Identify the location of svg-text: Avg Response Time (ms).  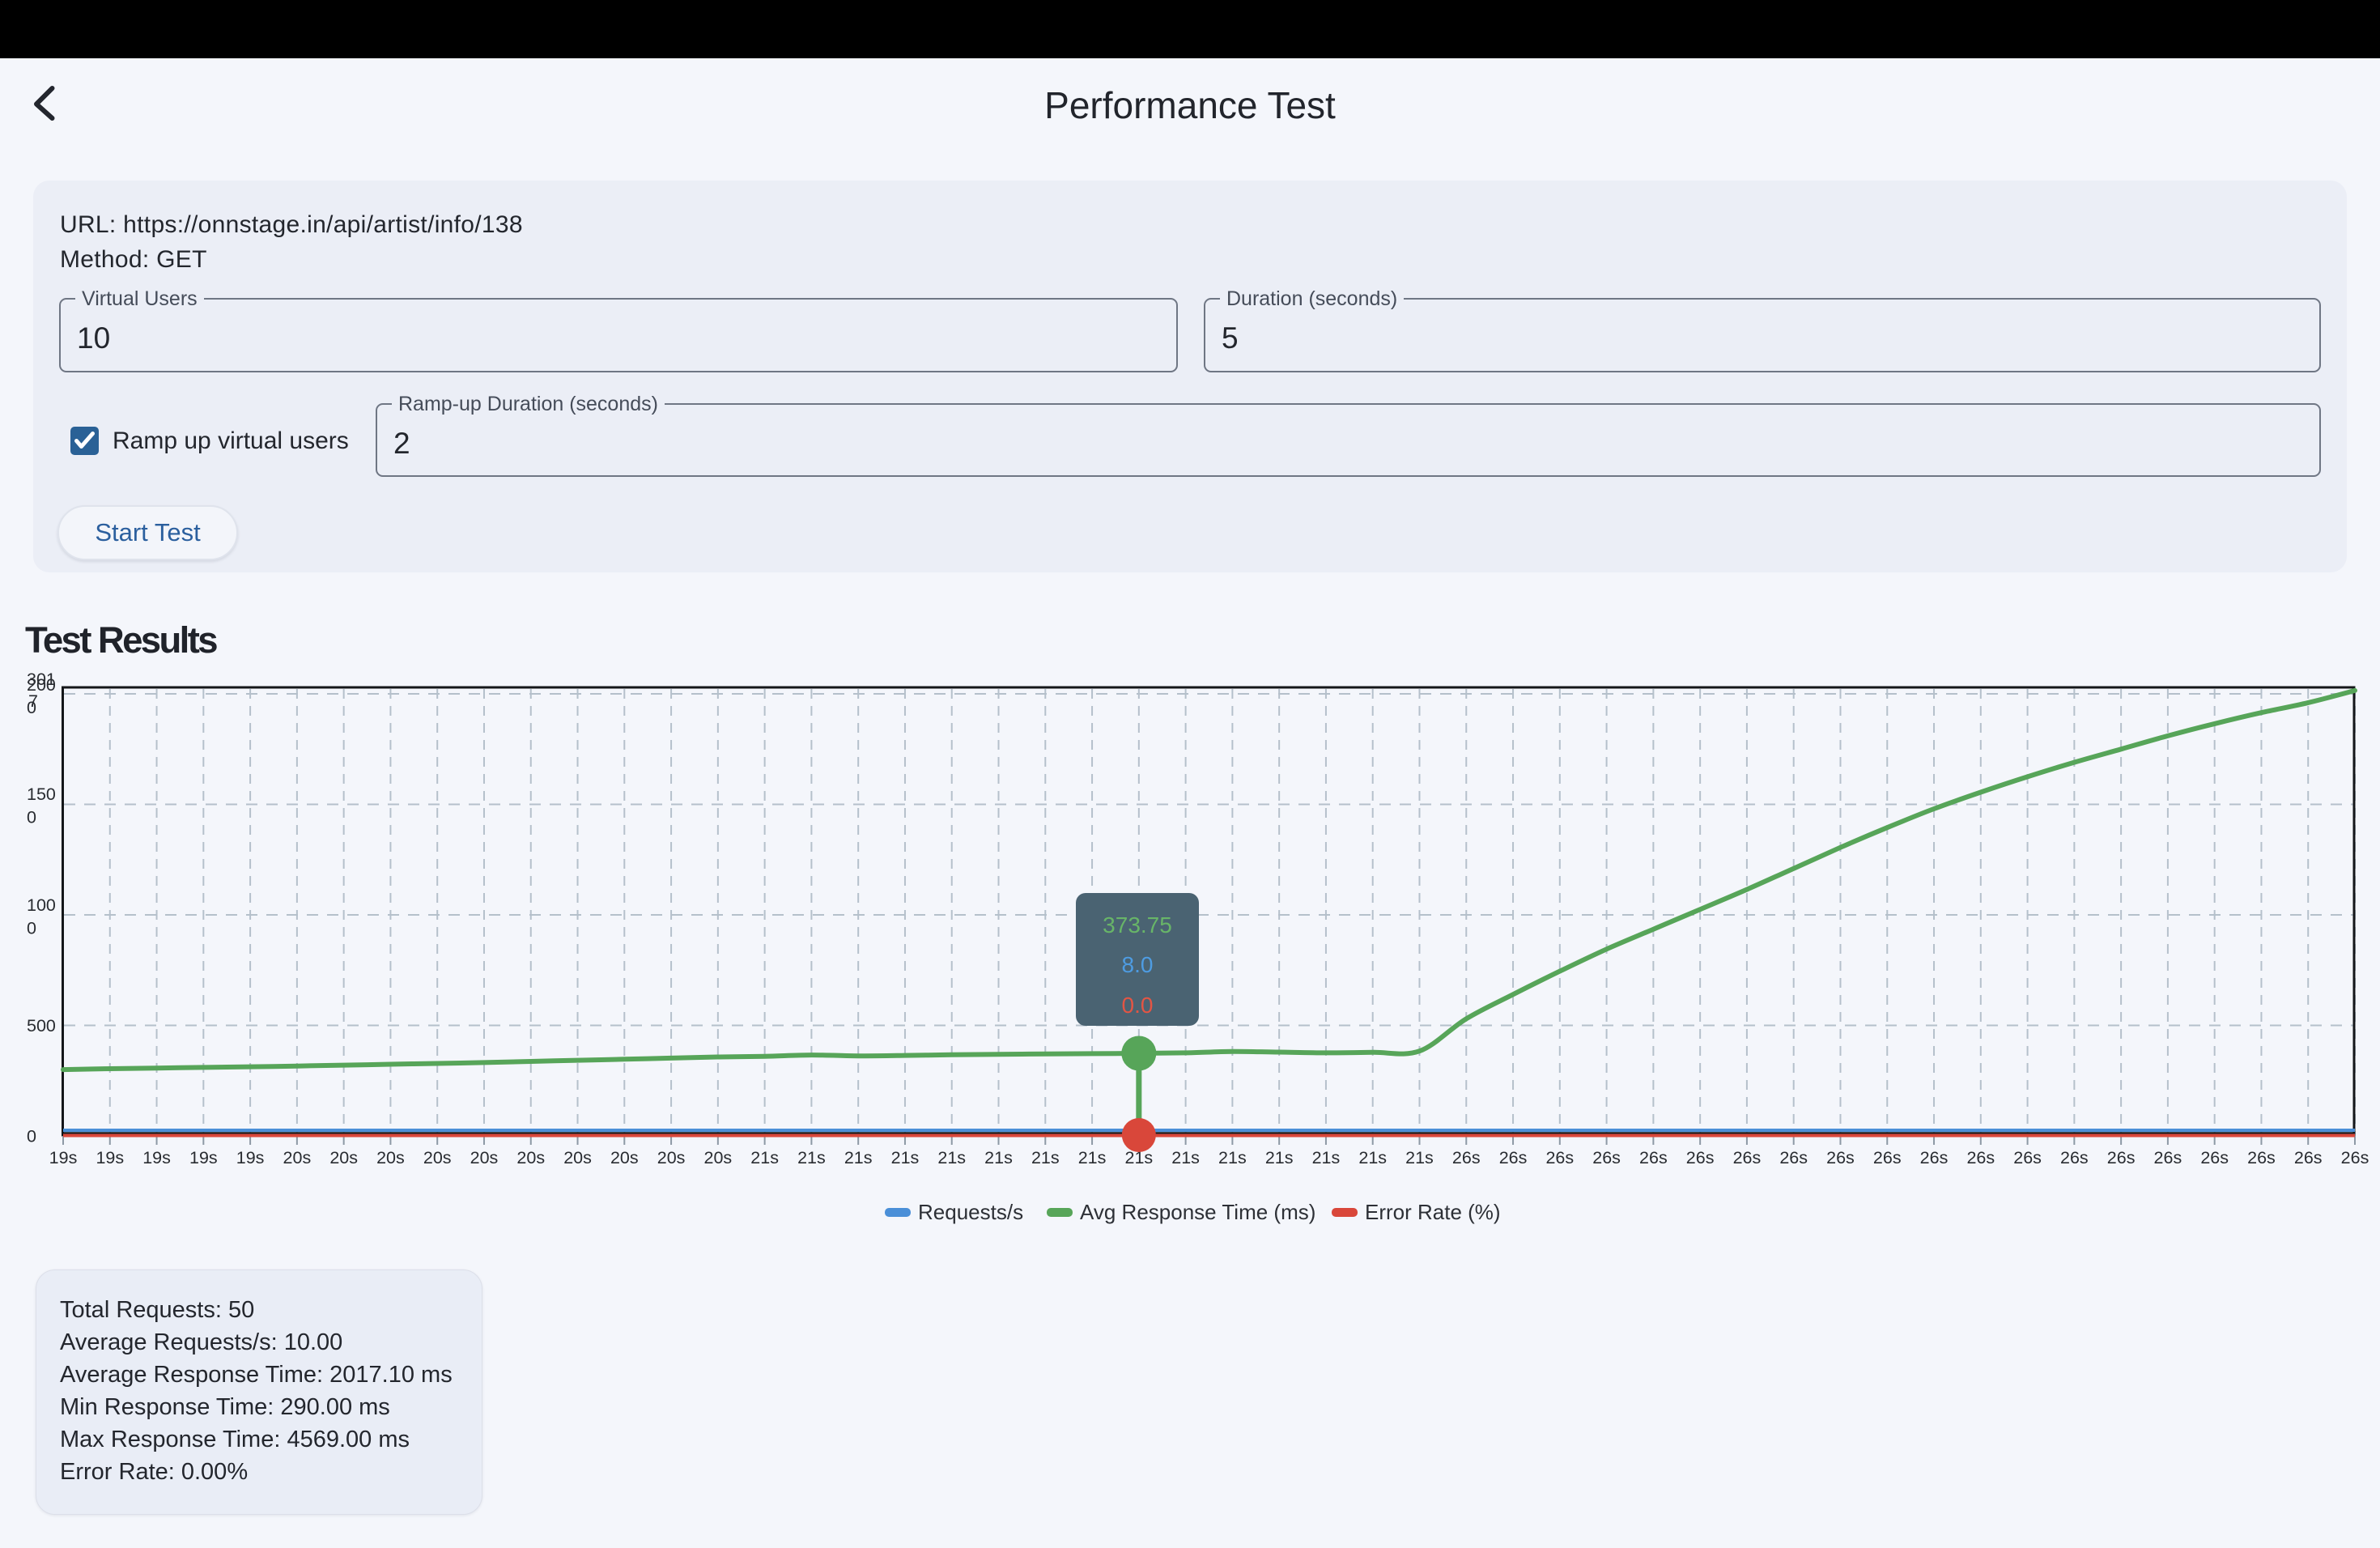
(1197, 1212).